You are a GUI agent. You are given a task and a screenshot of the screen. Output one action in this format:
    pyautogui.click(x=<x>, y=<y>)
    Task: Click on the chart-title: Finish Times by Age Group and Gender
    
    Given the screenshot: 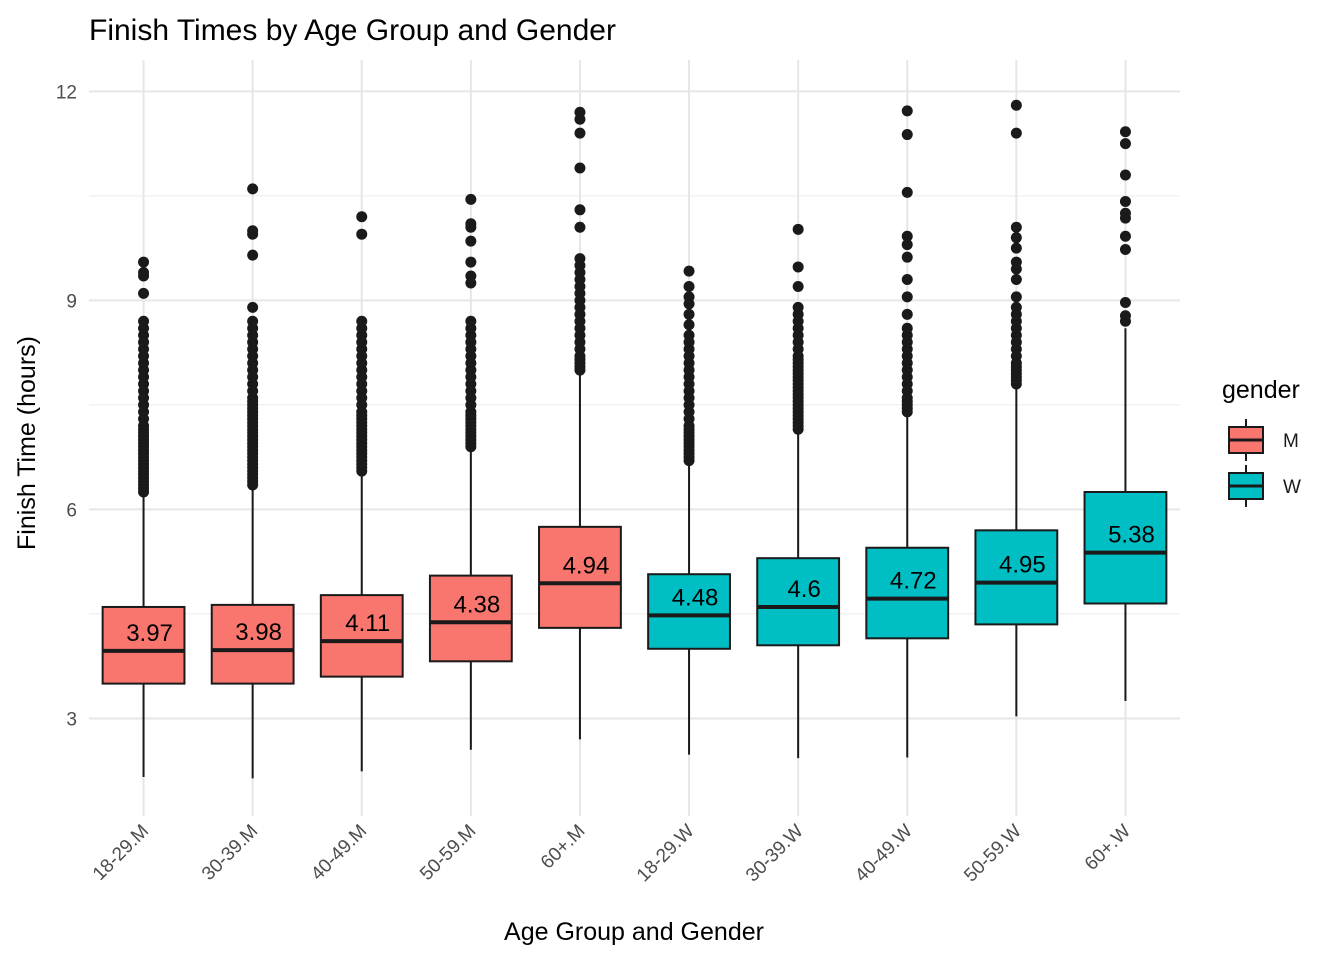 What is the action you would take?
    pyautogui.click(x=352, y=30)
    